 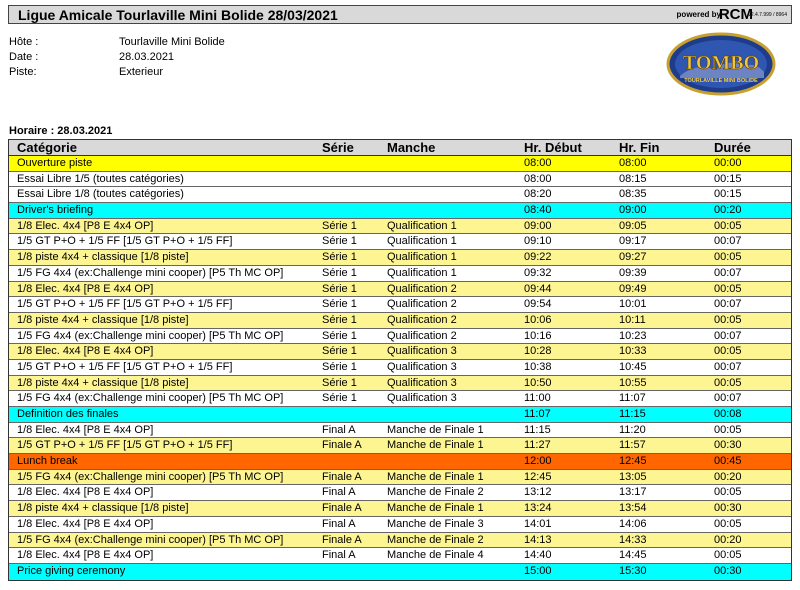 I want to click on cell-duration: 00:08, so click(x=728, y=414).